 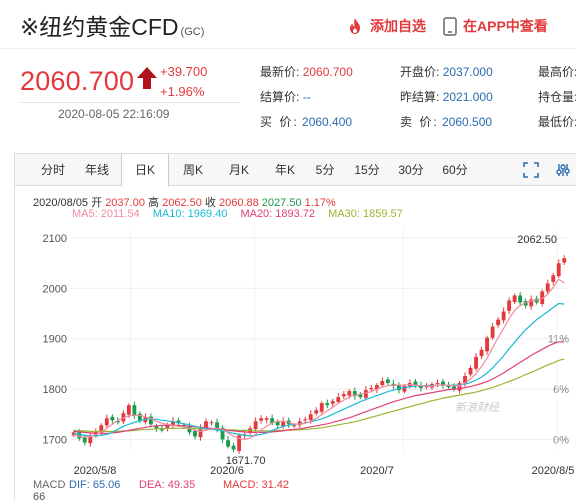 I want to click on x-axis-label: 2020/6, so click(x=227, y=471).